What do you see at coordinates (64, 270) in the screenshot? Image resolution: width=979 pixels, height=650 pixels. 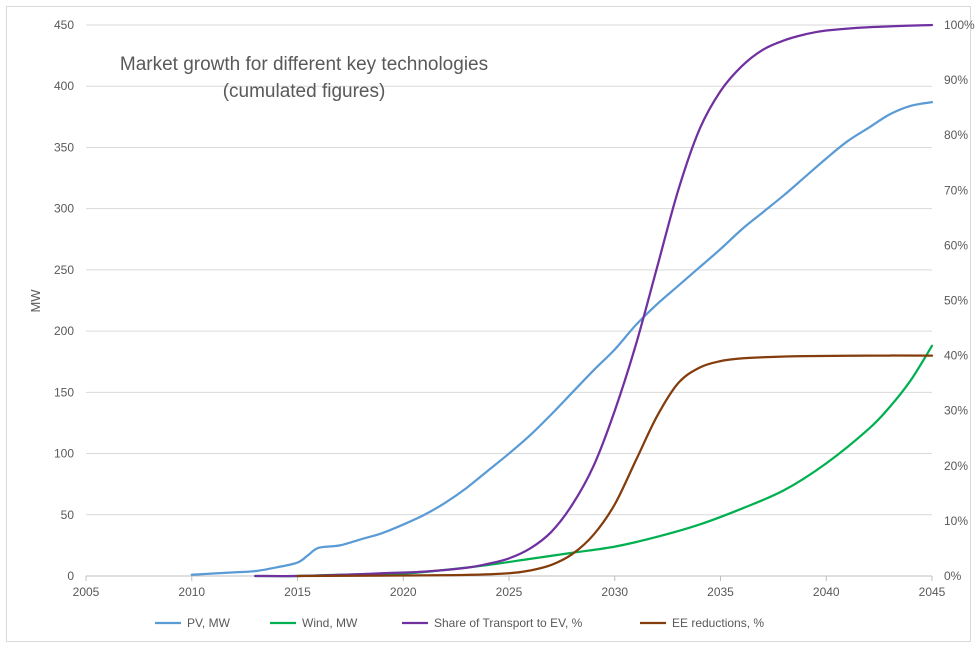 I see `y-tick-label: 250` at bounding box center [64, 270].